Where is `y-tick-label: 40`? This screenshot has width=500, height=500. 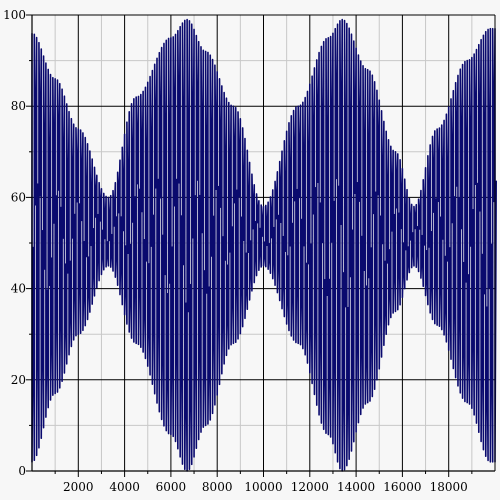
y-tick-label: 40 is located at coordinates (18, 289).